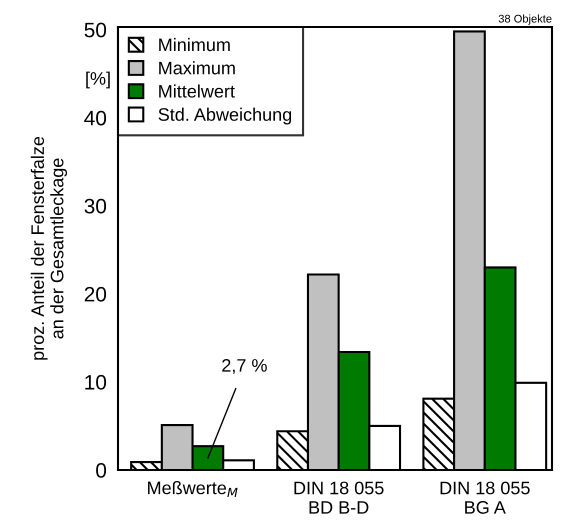 This screenshot has width=562, height=525. What do you see at coordinates (49, 248) in the screenshot?
I see `y-axis-title: proz. Anteil der Fensterfalze an der Gesamtleckage` at bounding box center [49, 248].